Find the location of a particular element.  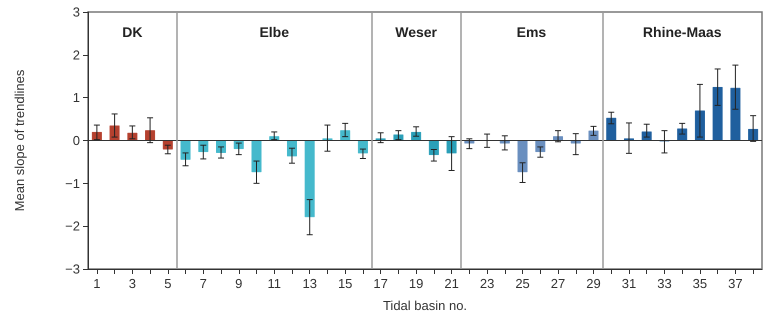

annotation: Weser is located at coordinates (416, 32).